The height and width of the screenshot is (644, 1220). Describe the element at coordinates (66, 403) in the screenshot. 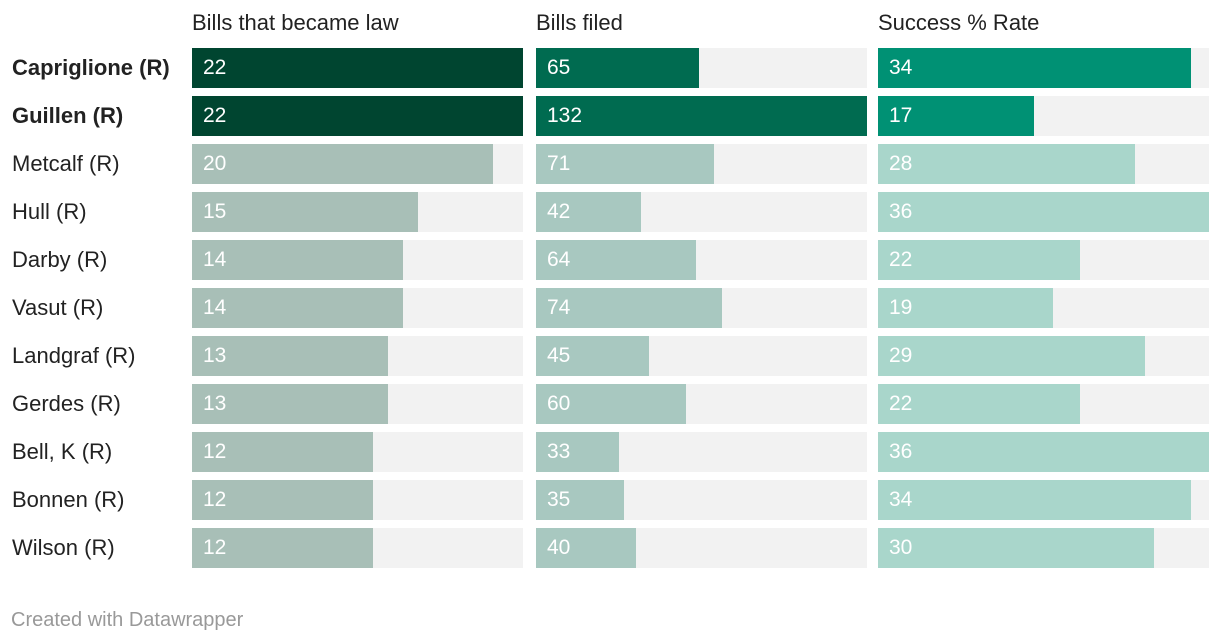

I see `row-label: Gerdes (R)` at that location.